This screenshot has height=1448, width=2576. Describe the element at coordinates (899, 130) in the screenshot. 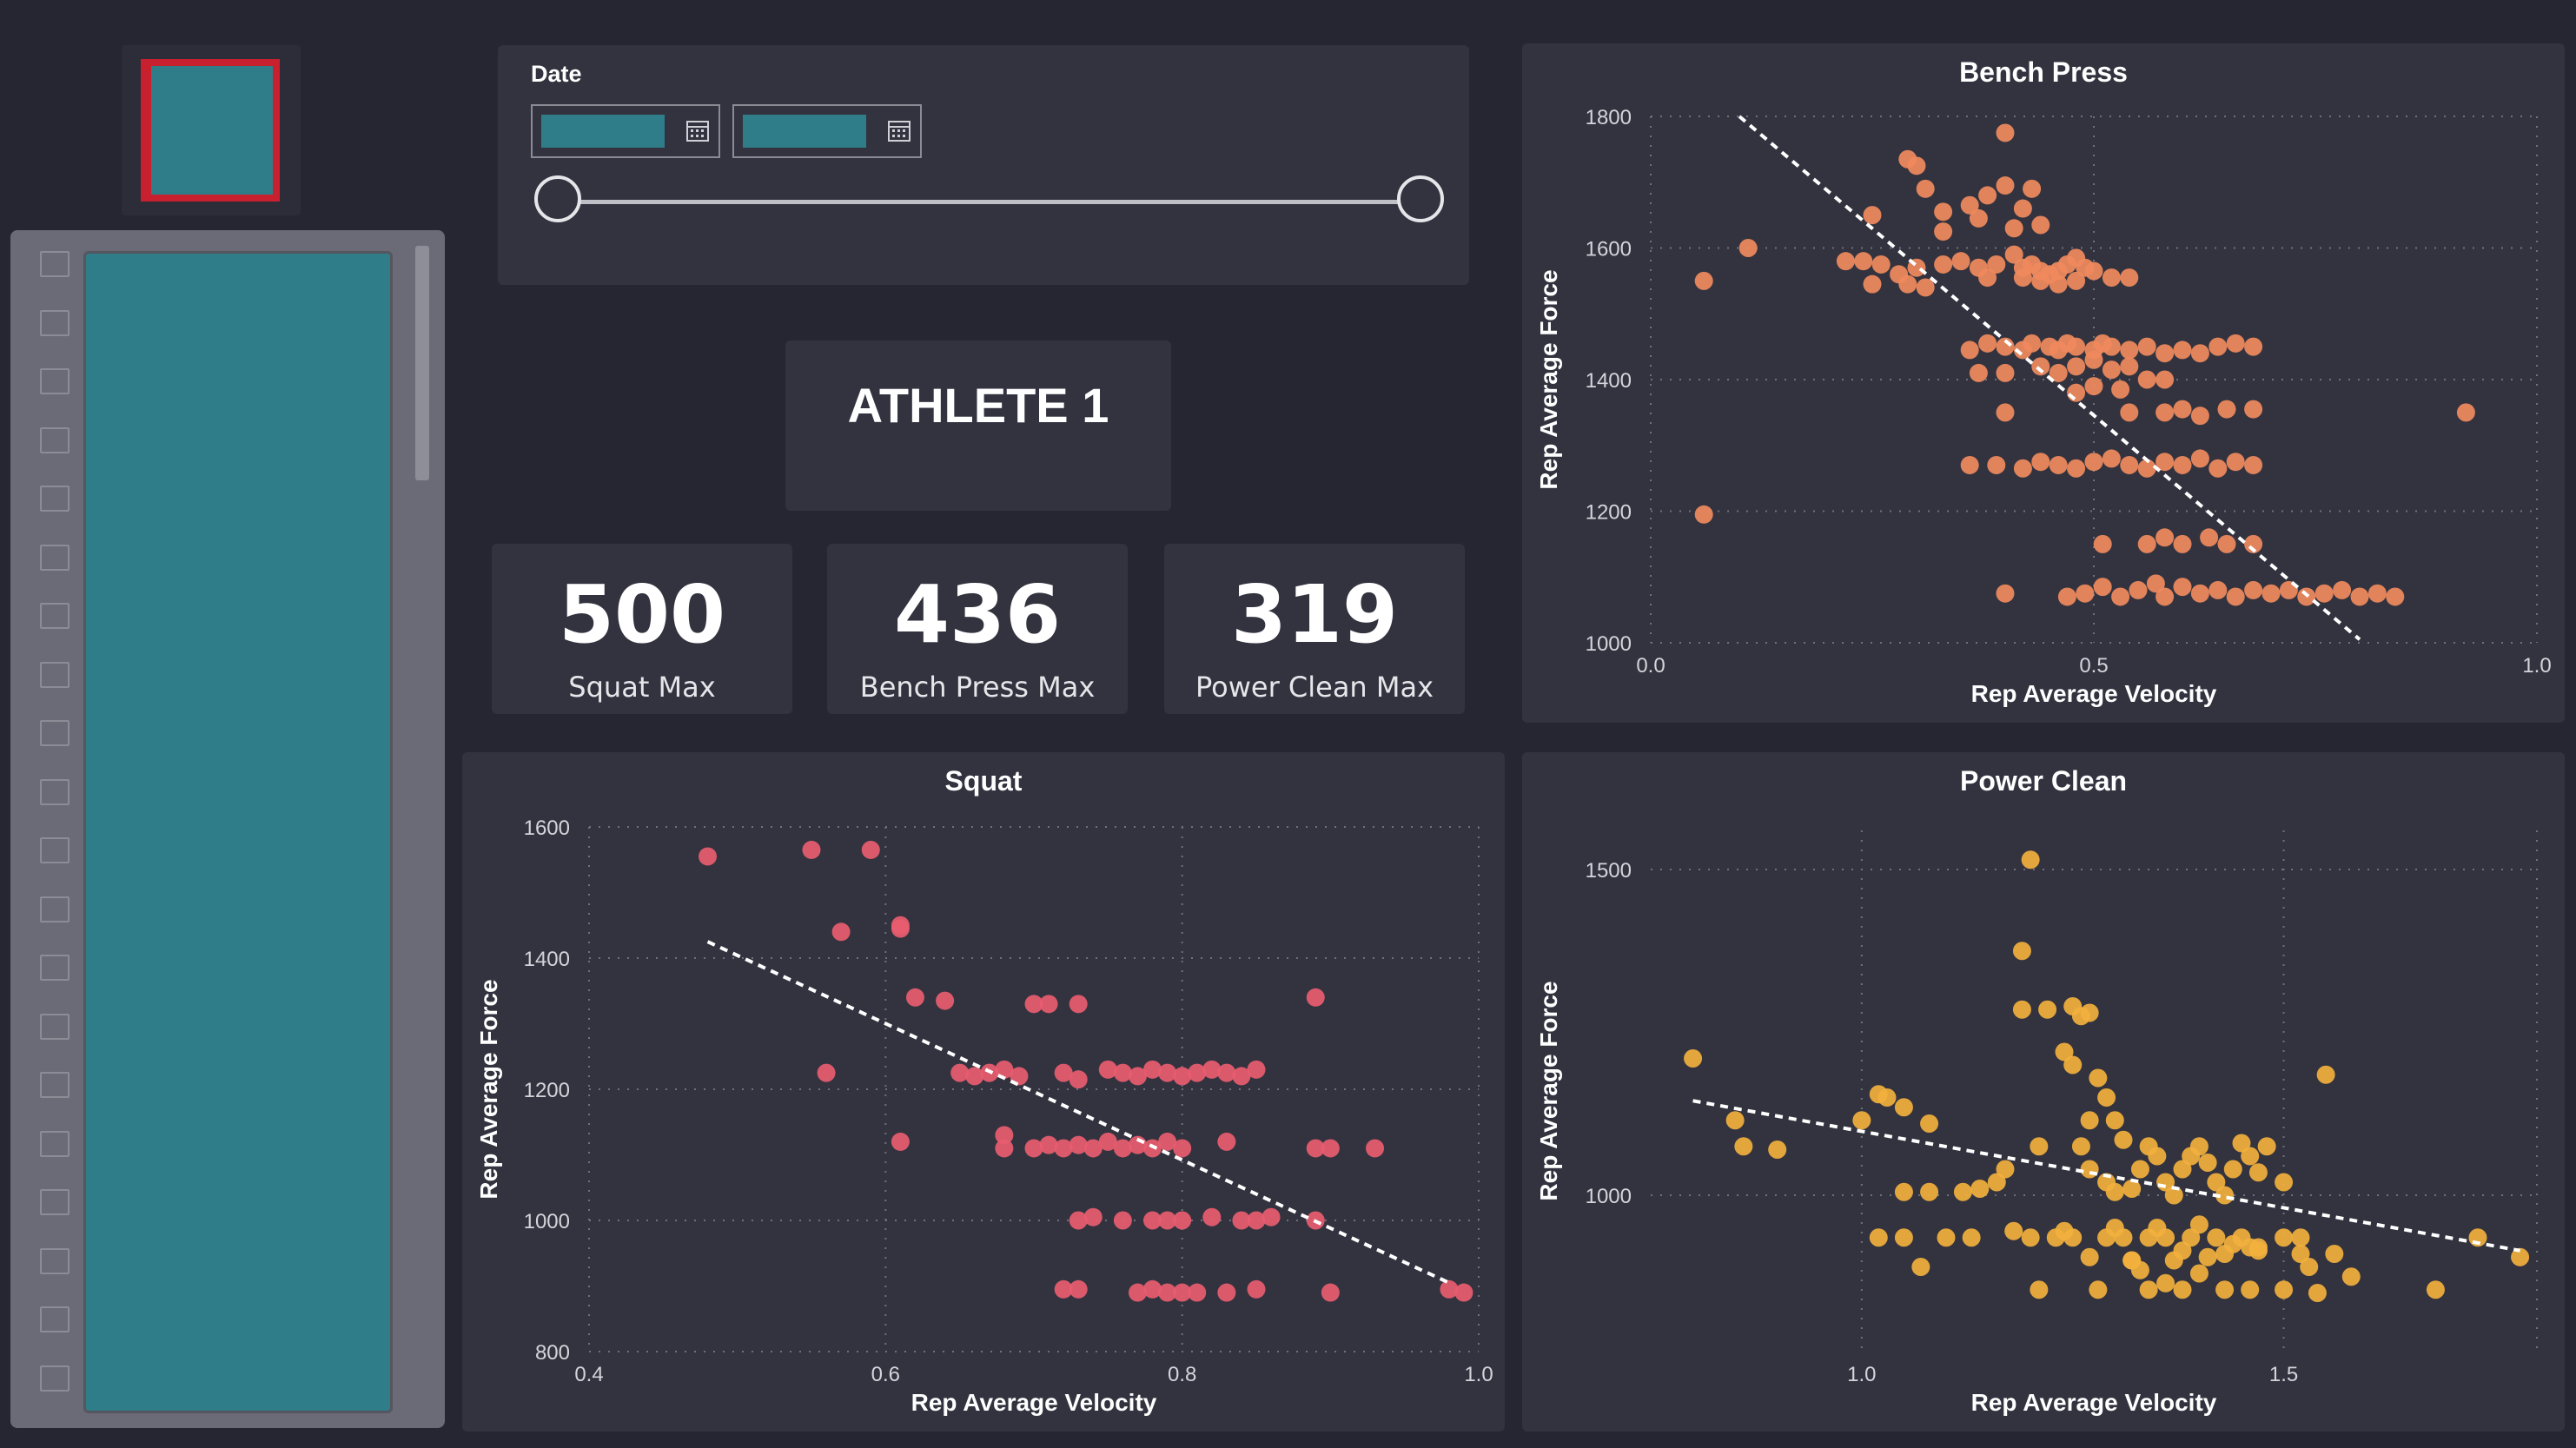

I see `calendar-icon` at that location.